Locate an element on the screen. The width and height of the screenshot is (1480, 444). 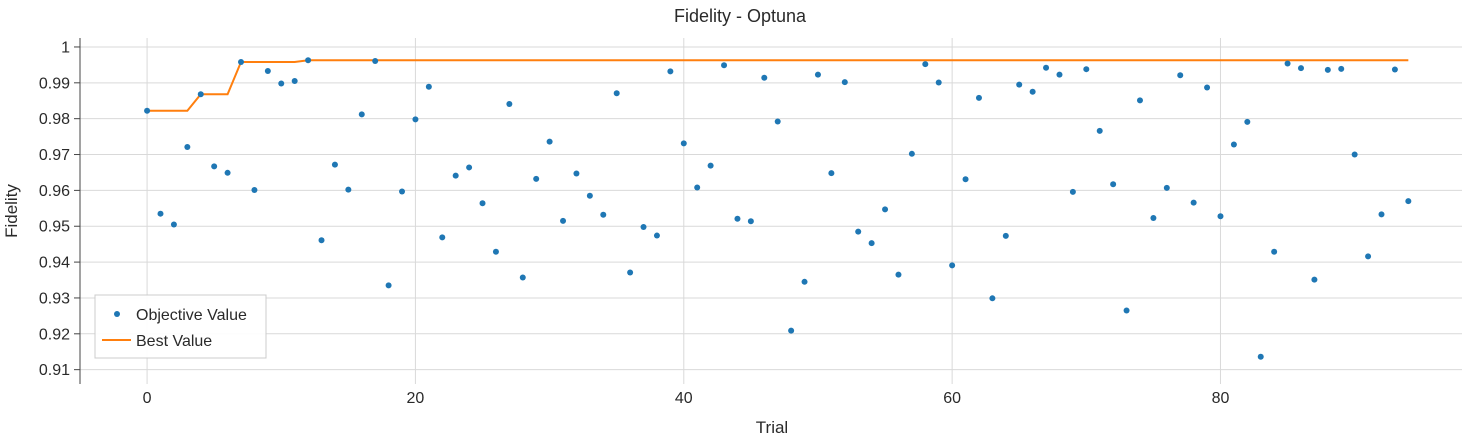
x-tick-label: 0 is located at coordinates (147, 398).